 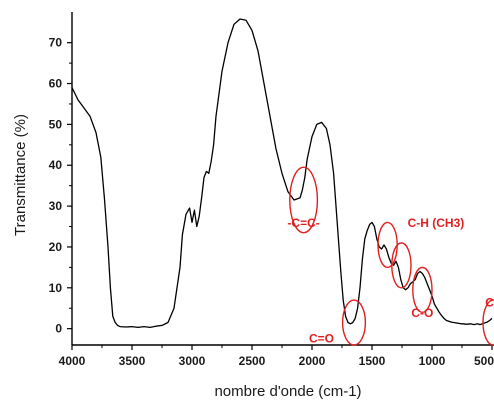 I want to click on annotation-label: C-O, so click(x=422, y=313).